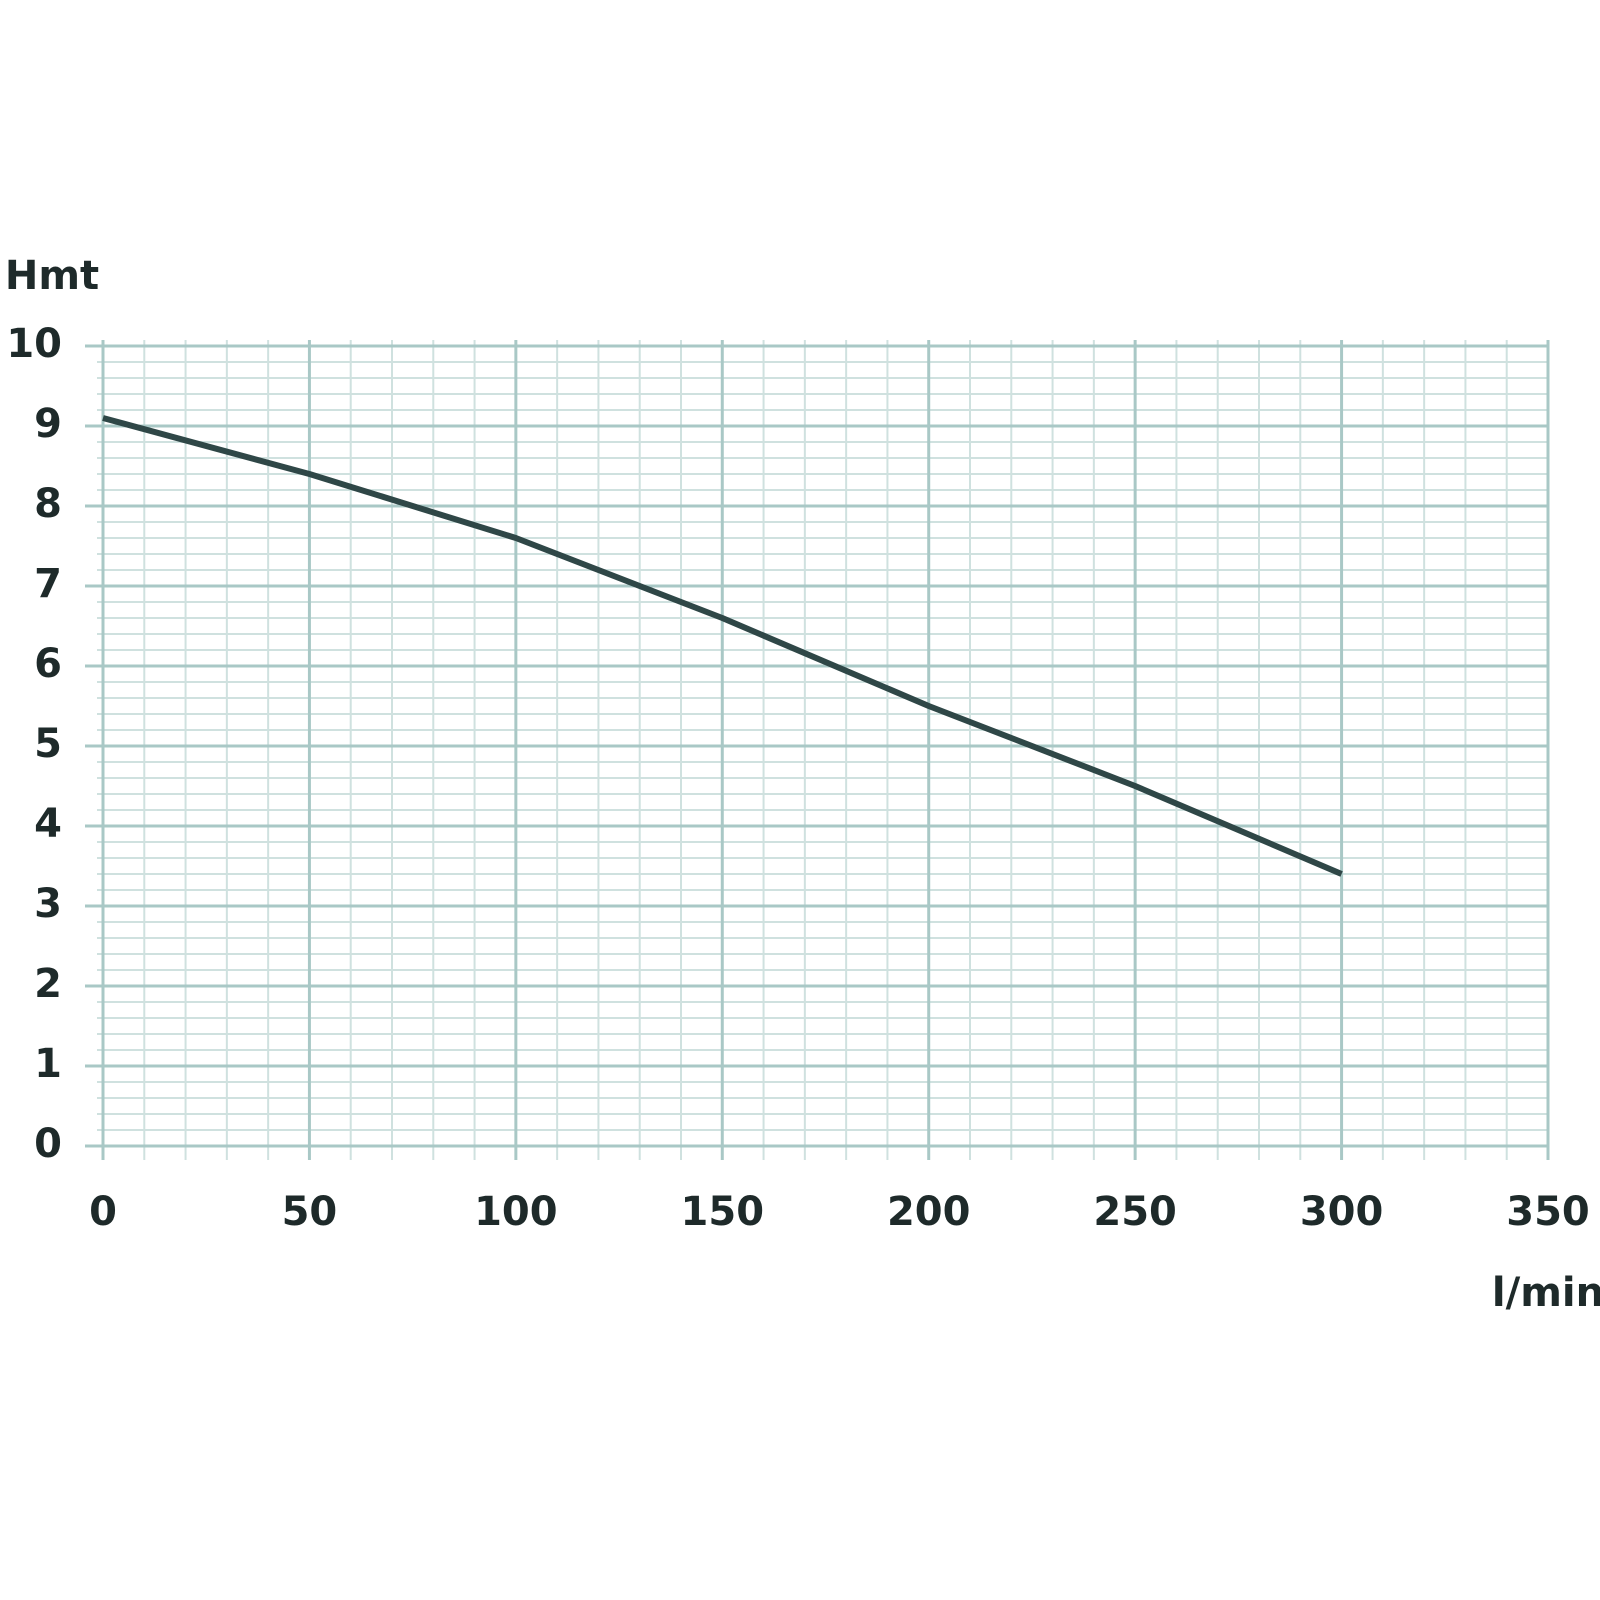 The width and height of the screenshot is (1600, 1600). What do you see at coordinates (1548, 1212) in the screenshot?
I see `x-tick-label: 350` at bounding box center [1548, 1212].